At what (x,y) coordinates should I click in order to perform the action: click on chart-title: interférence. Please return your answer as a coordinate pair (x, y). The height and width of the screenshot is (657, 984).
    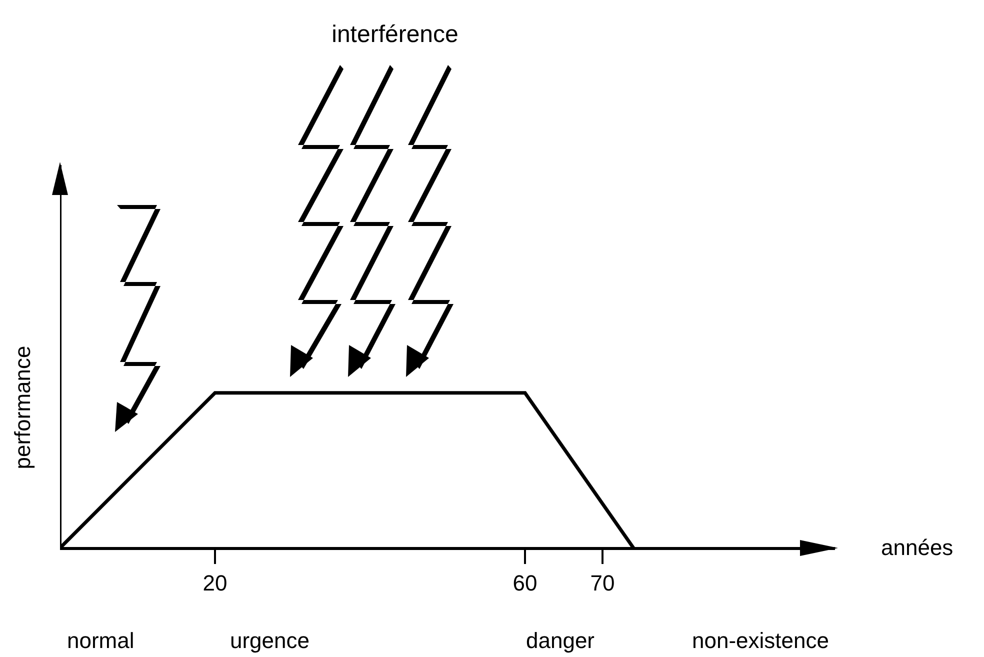
    Looking at the image, I should click on (395, 34).